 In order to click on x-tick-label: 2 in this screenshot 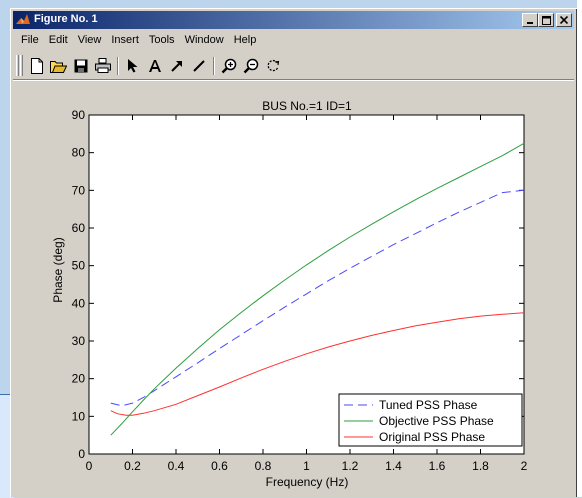, I will do `click(524, 466)`.